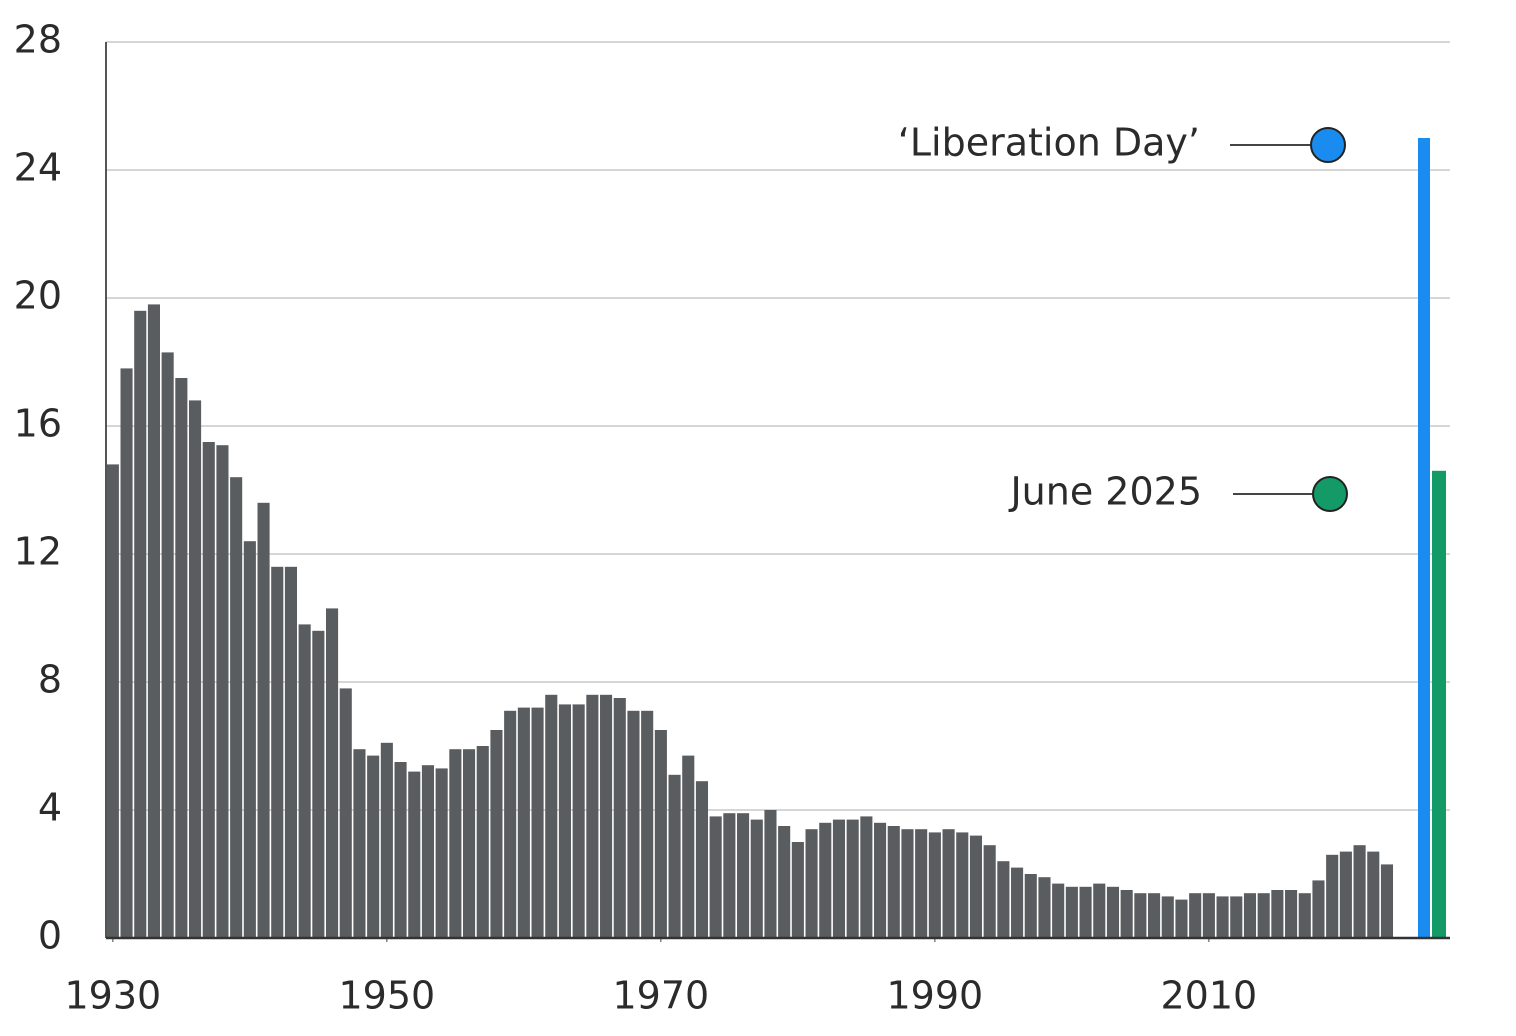 The width and height of the screenshot is (1516, 1036). What do you see at coordinates (1049, 143) in the screenshot?
I see `legend-label: ‘Liberation Day’` at bounding box center [1049, 143].